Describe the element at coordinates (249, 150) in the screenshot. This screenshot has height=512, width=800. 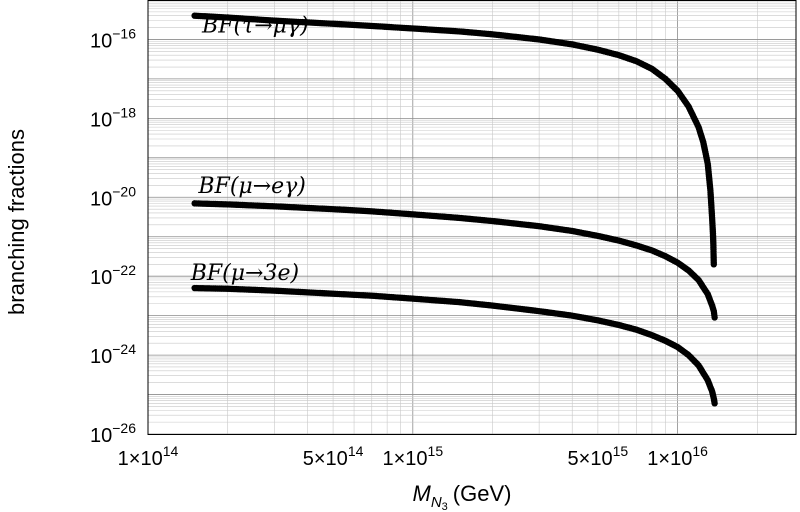
I see `series-labels: BF(τ→μγ) BF(μ→eγ) BF(μ→3e)` at that location.